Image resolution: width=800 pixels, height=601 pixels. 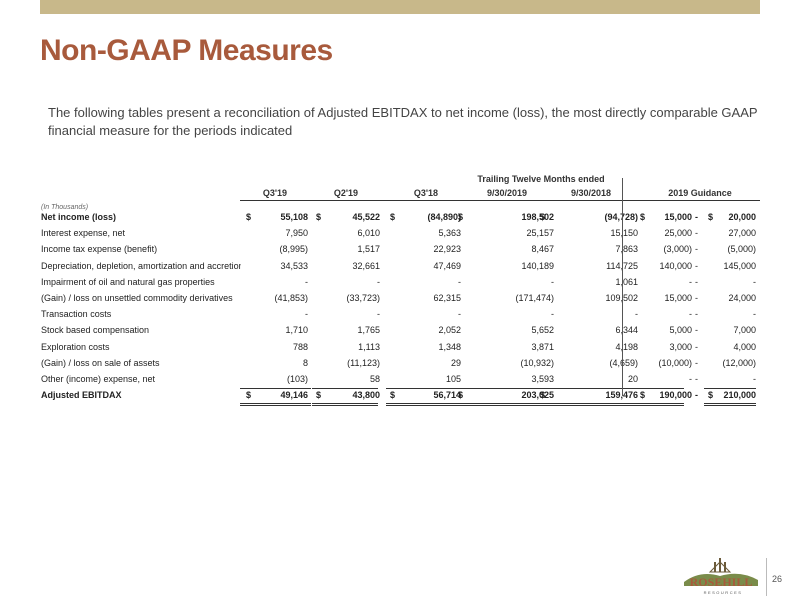 I want to click on cell-value: (8,995), so click(x=293, y=249).